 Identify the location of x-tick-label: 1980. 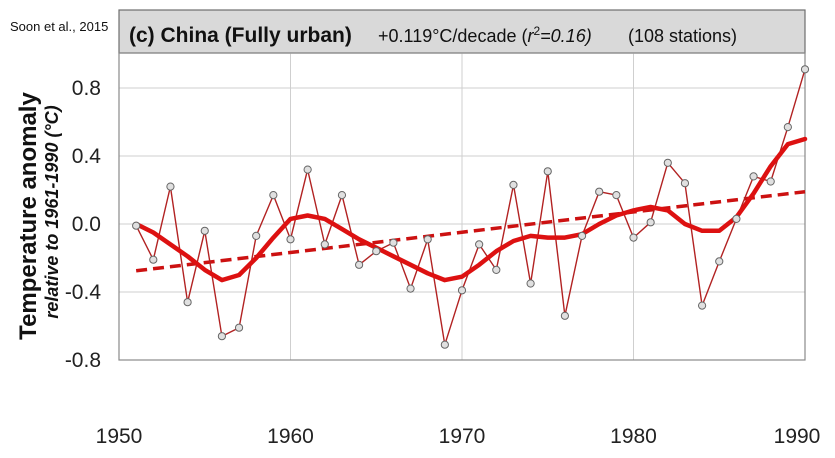
(633, 436).